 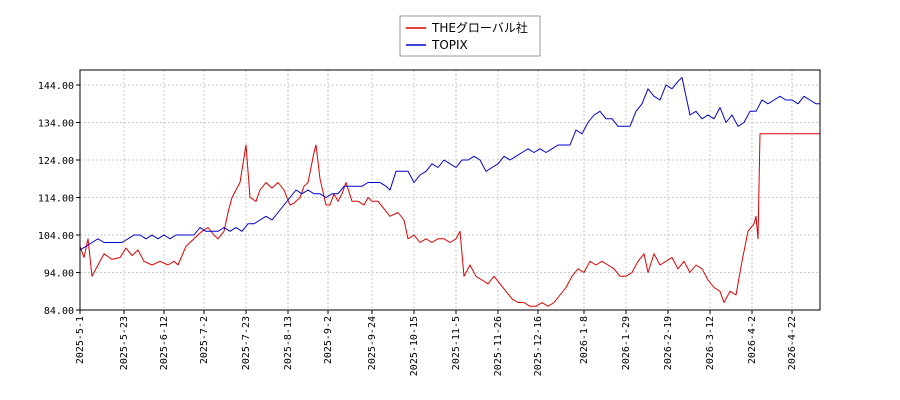 What do you see at coordinates (710, 343) in the screenshot?
I see `x-tick-label: 2026-3-12` at bounding box center [710, 343].